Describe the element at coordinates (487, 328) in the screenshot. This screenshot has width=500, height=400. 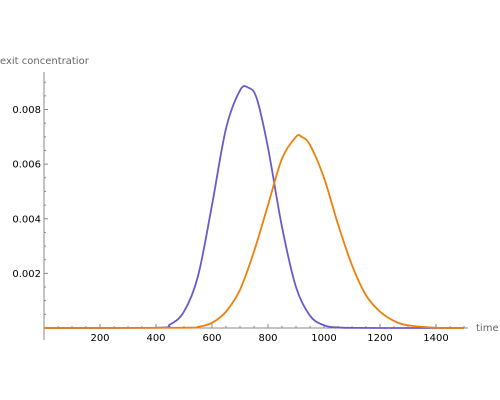
I see `x-axis-label: time` at that location.